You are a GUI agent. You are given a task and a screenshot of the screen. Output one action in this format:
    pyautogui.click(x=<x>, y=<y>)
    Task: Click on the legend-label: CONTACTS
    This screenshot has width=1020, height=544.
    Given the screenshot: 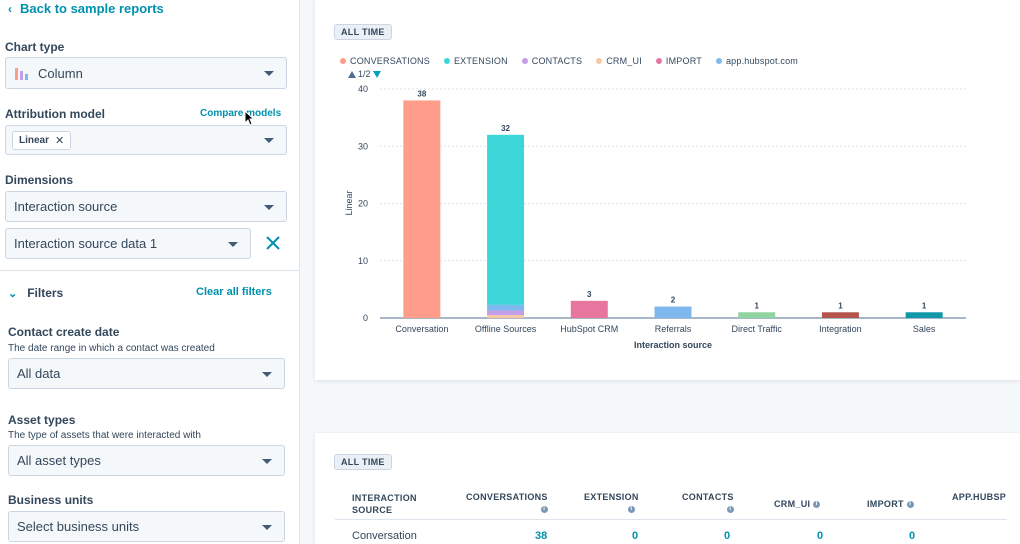 What is the action you would take?
    pyautogui.click(x=557, y=61)
    